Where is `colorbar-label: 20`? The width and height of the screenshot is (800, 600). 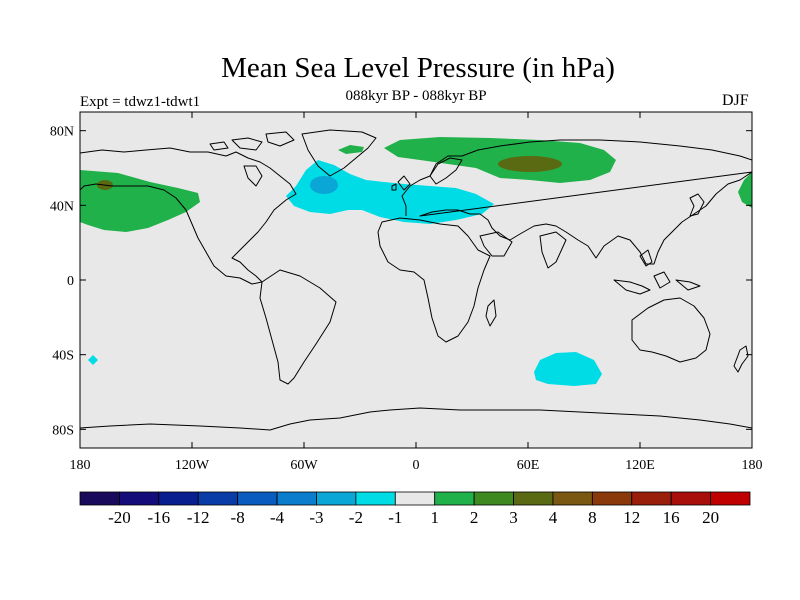 colorbar-label: 20 is located at coordinates (710, 517).